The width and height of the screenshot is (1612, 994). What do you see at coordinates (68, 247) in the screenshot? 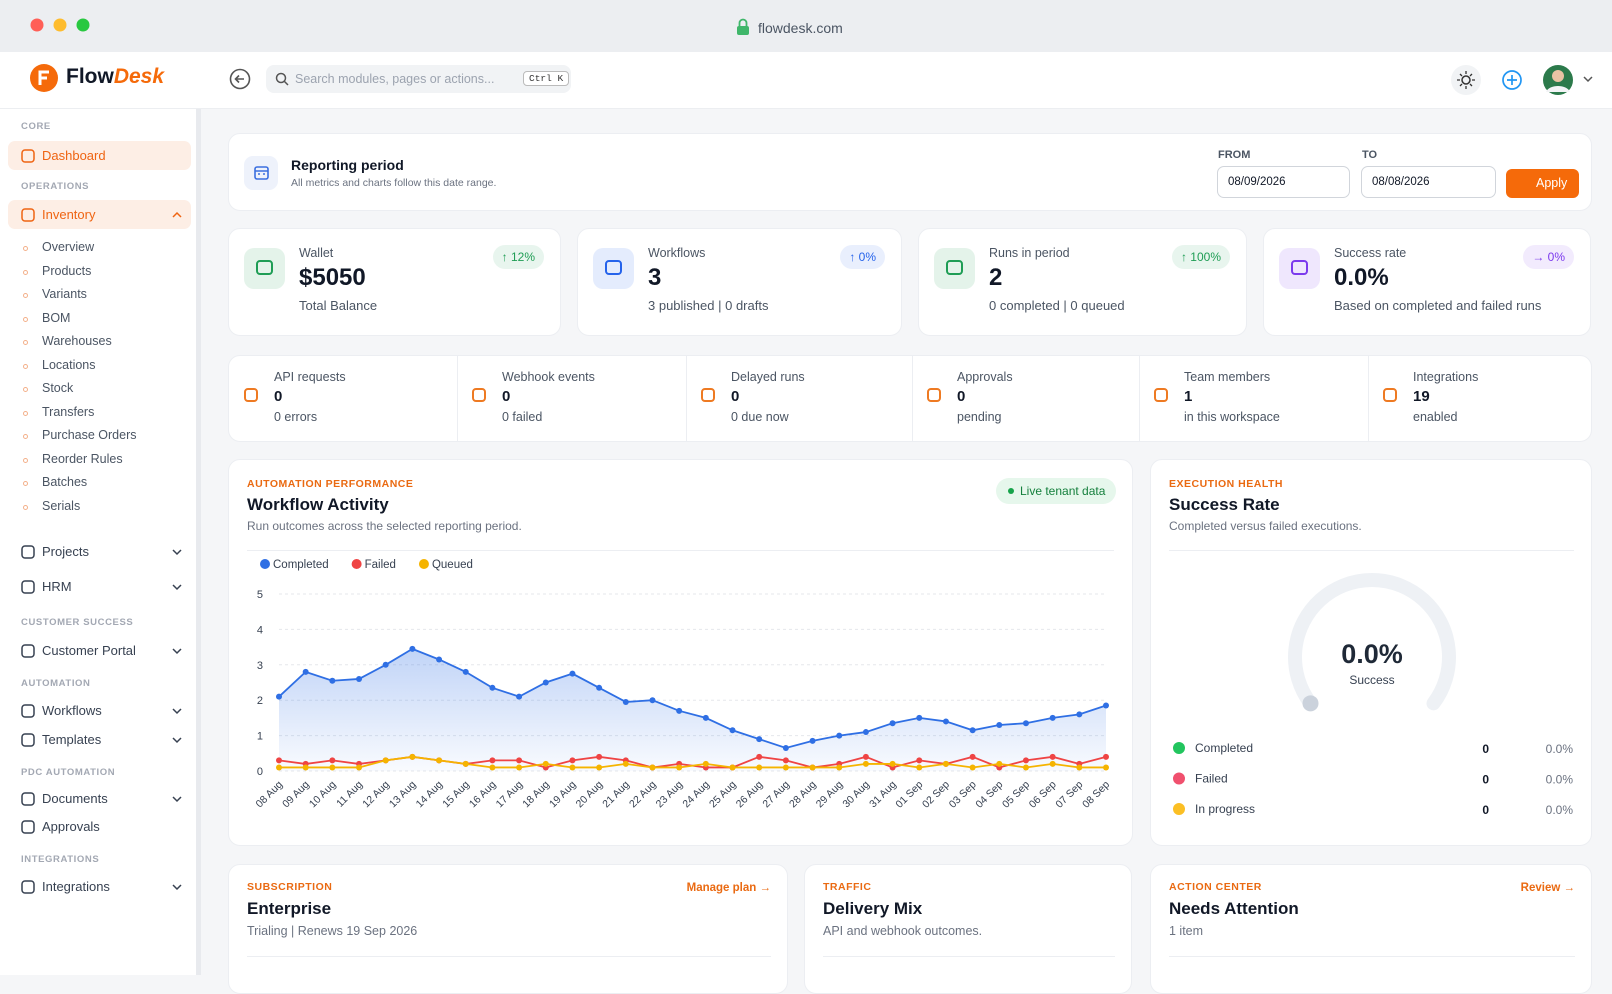
I see `sub-item: Overview` at bounding box center [68, 247].